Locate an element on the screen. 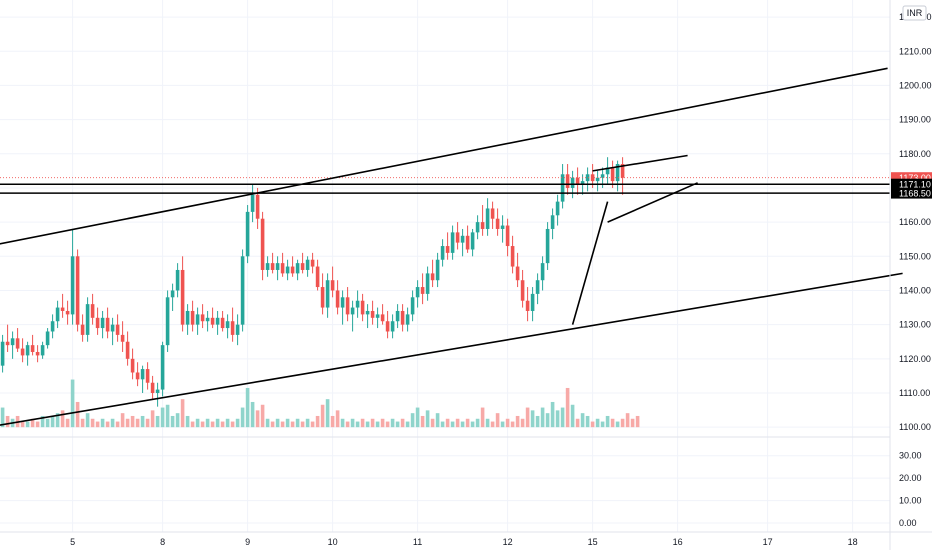 This screenshot has width=932, height=550. time-tick-label: 11 is located at coordinates (417, 542).